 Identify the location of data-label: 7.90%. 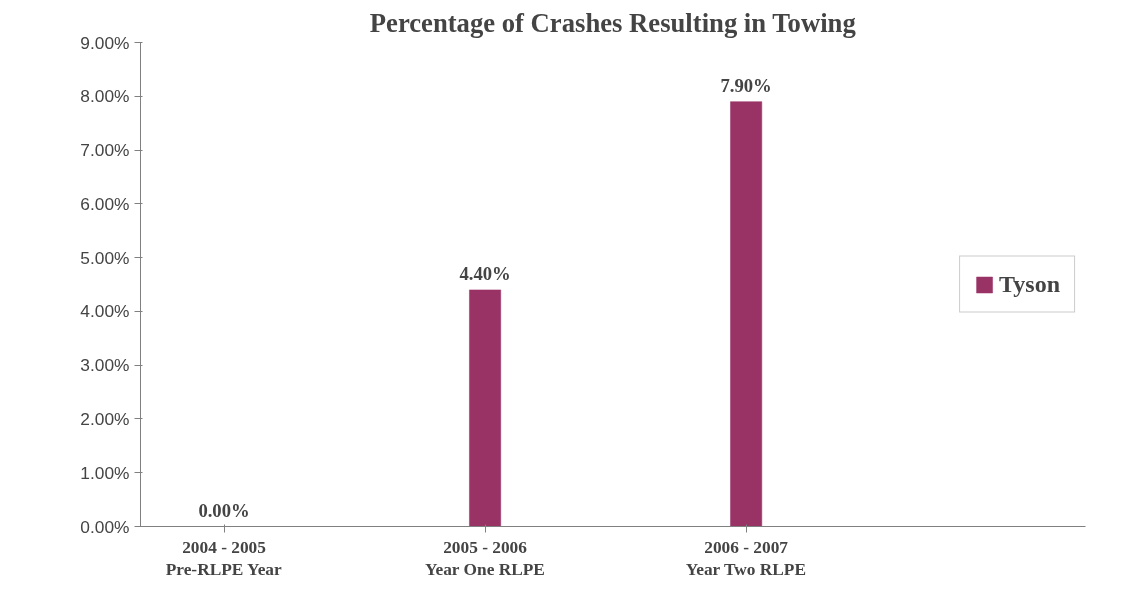
(746, 85).